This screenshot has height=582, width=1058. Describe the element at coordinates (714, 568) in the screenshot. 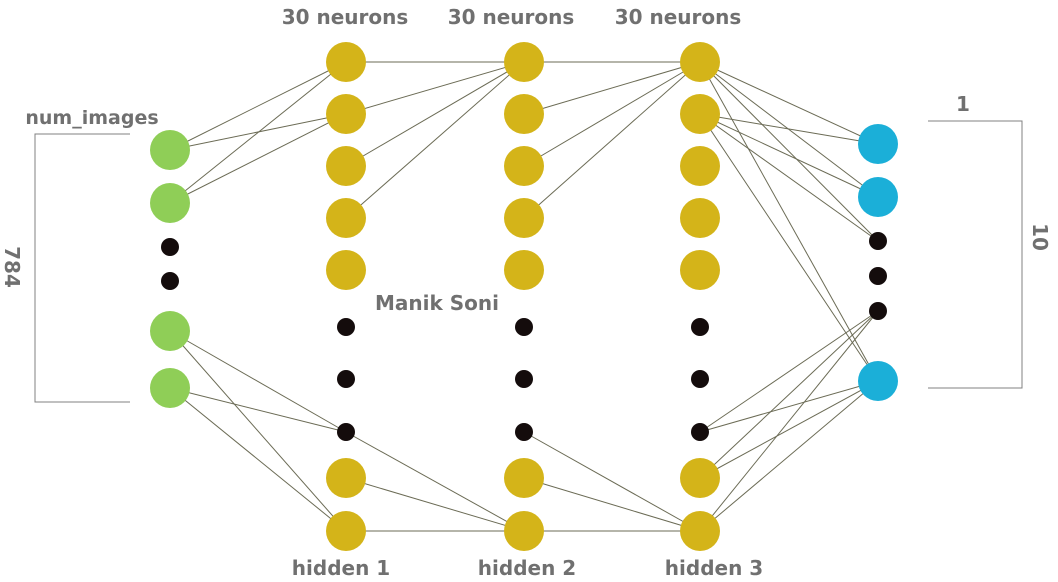

I see `layer3-name: hidden 3` at that location.